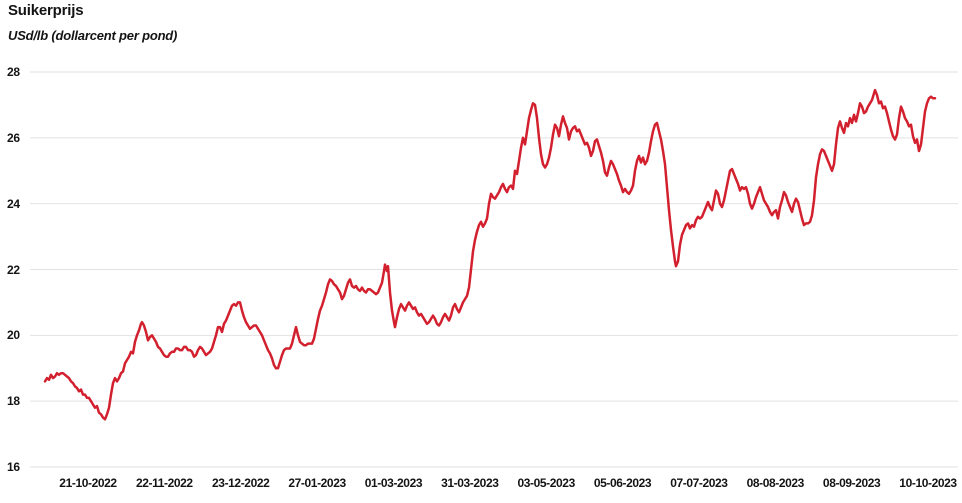  I want to click on x-tick-label-07-07-2023: 07-07-2023, so click(699, 483).